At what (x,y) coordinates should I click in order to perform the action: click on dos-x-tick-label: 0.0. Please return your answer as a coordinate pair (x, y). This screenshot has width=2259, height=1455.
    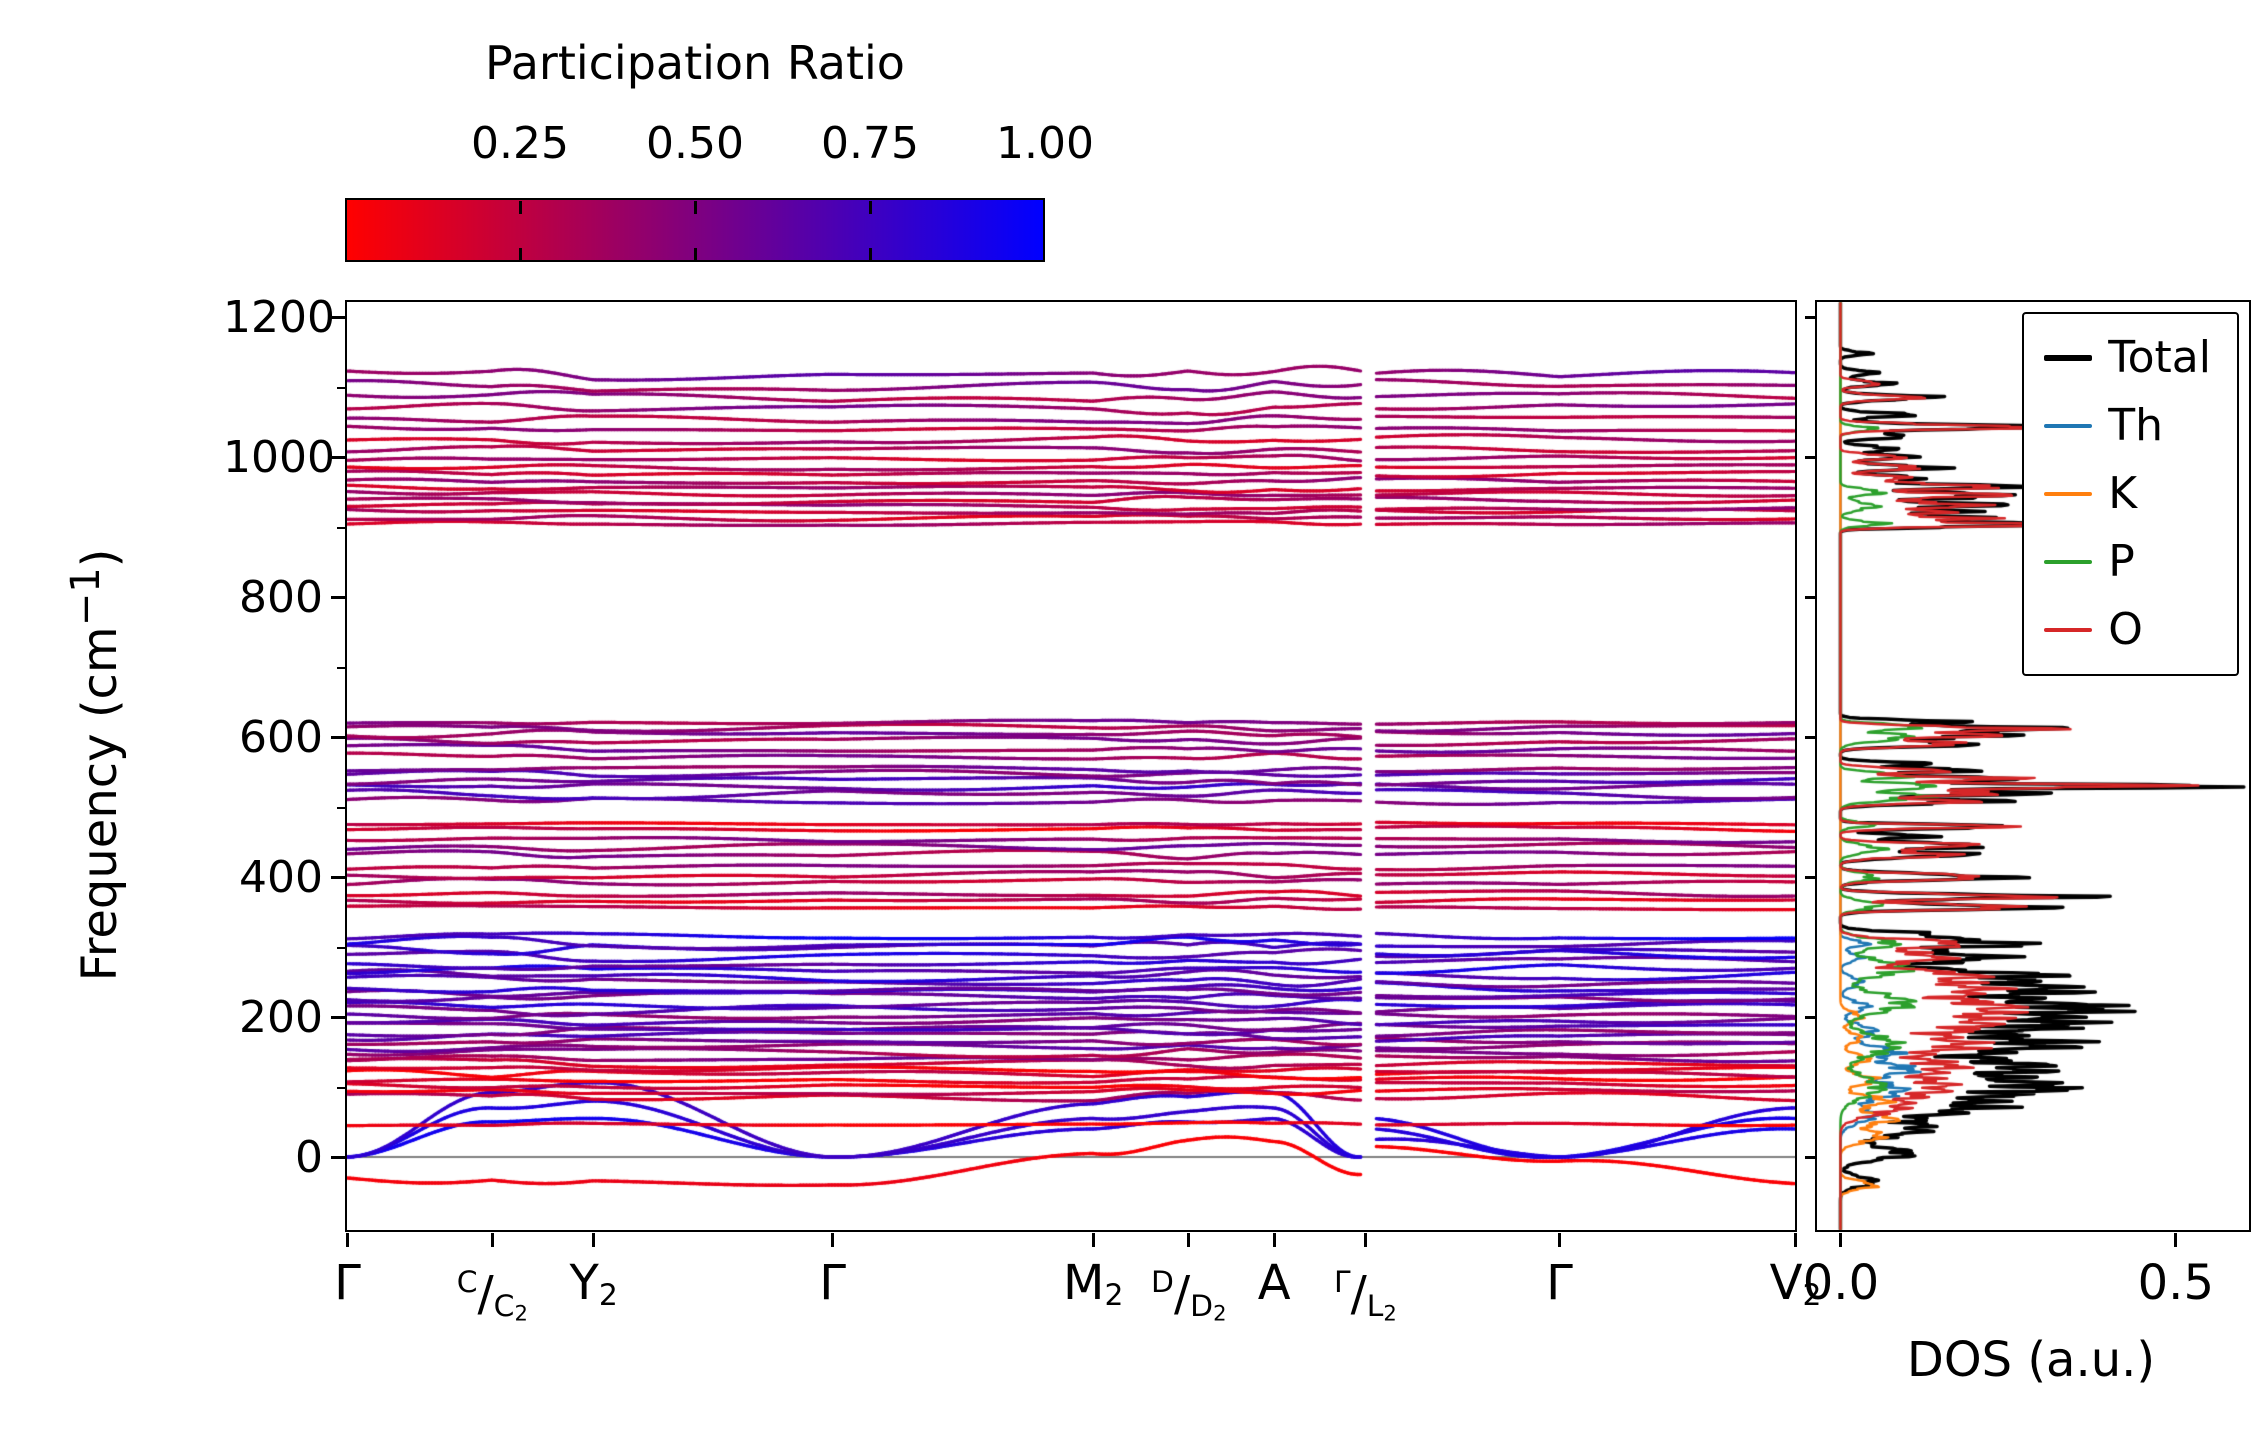
    Looking at the image, I should click on (1841, 1283).